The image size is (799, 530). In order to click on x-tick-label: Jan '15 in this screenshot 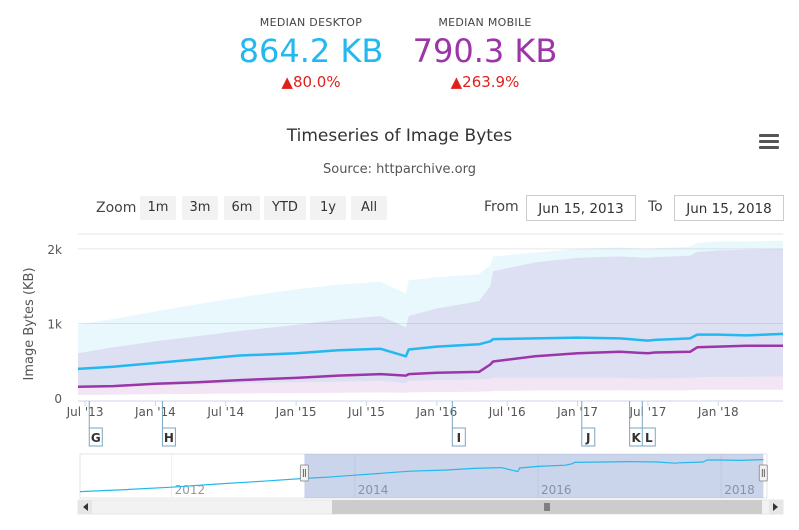, I will do `click(296, 412)`.